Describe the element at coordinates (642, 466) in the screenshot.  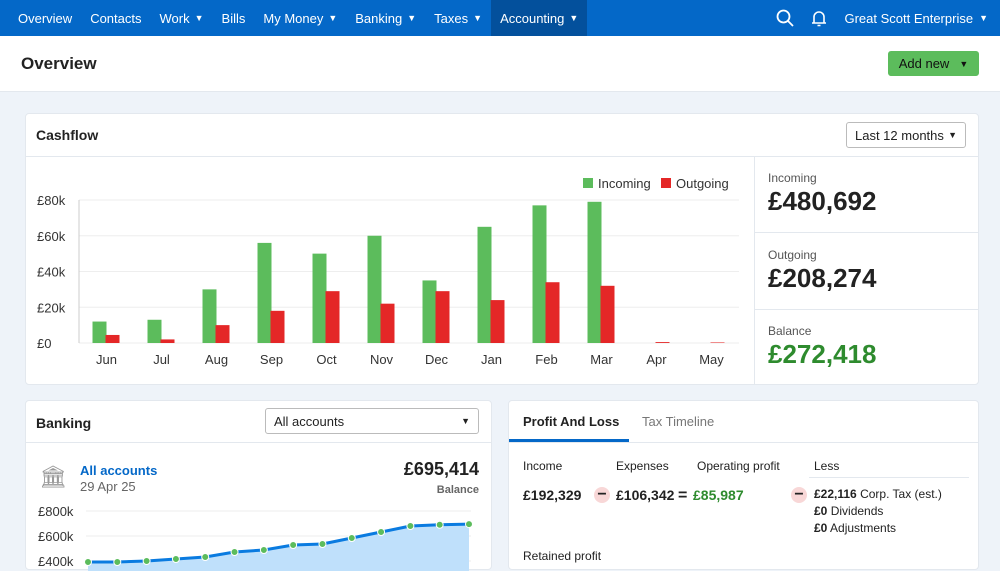
I see `expenses-label: Expenses` at that location.